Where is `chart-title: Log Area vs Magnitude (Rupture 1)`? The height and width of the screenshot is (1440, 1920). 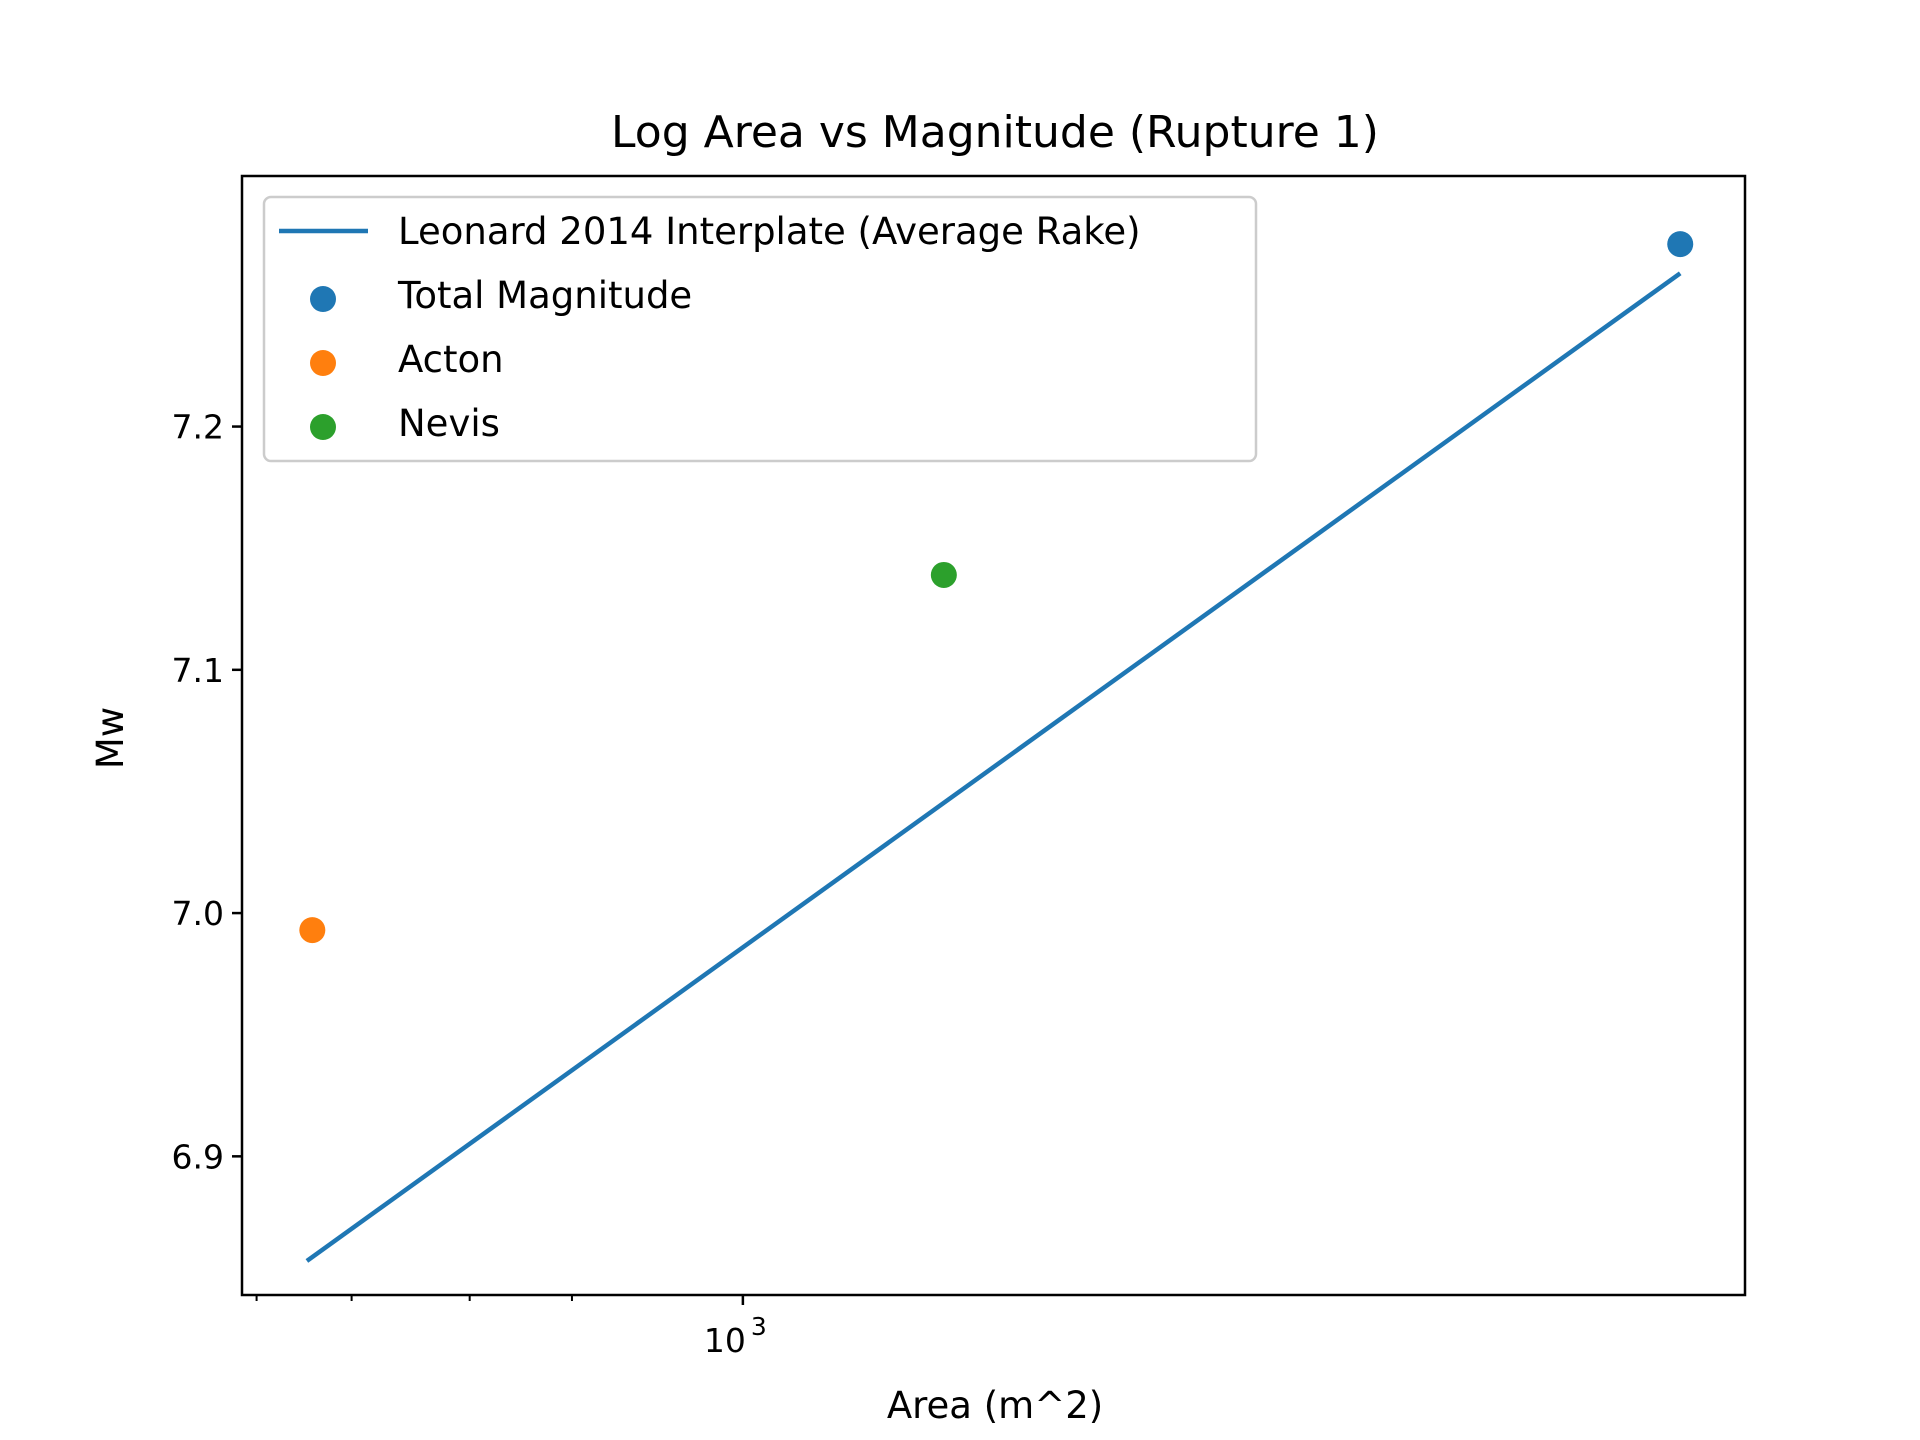 chart-title: Log Area vs Magnitude (Rupture 1) is located at coordinates (995, 132).